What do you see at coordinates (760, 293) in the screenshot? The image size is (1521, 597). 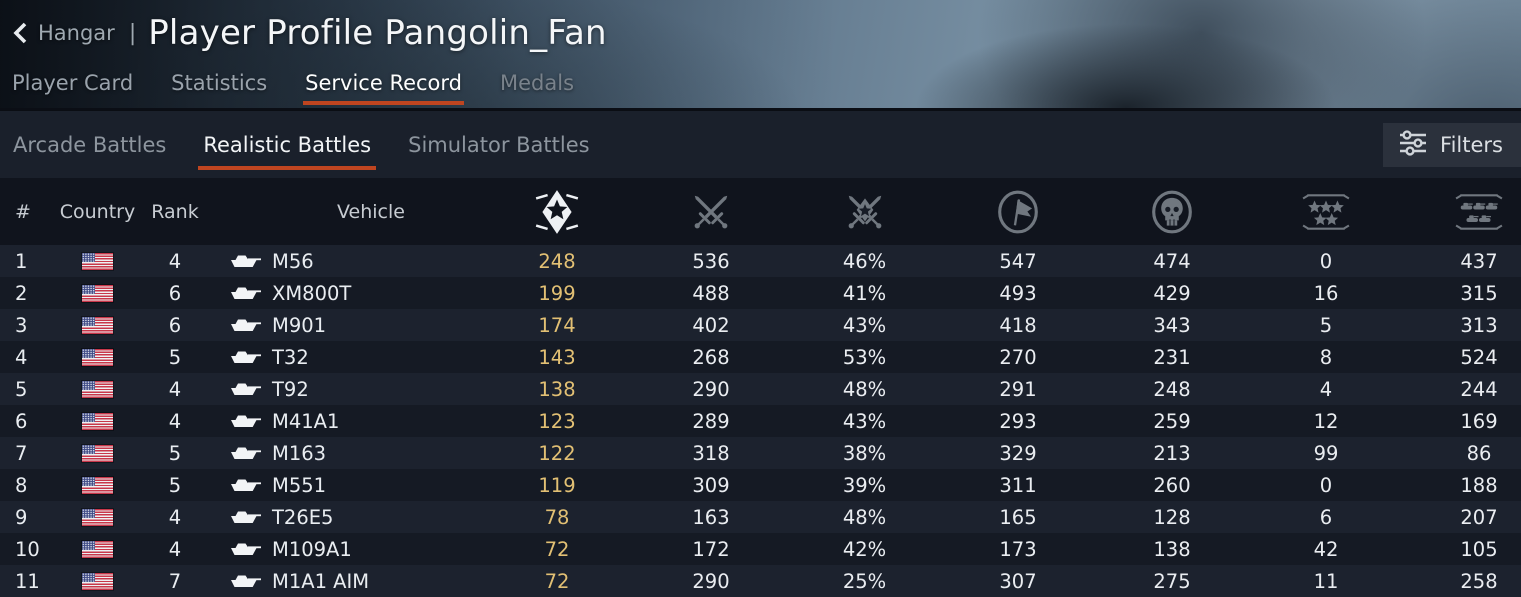 I see `vehicle-row: 2 6 XM800T 199 488 41% 493 429 16` at bounding box center [760, 293].